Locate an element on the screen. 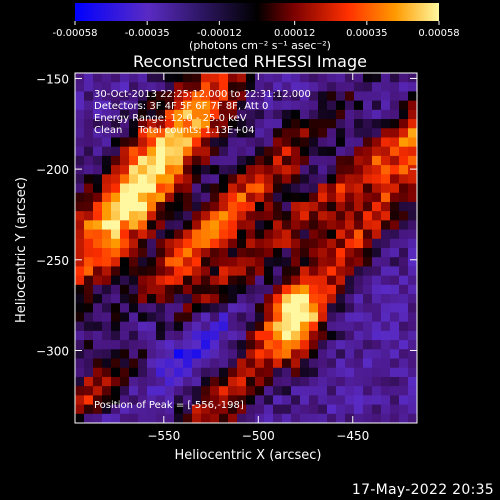  colorbar-tick-label: 0.00012 is located at coordinates (294, 33).